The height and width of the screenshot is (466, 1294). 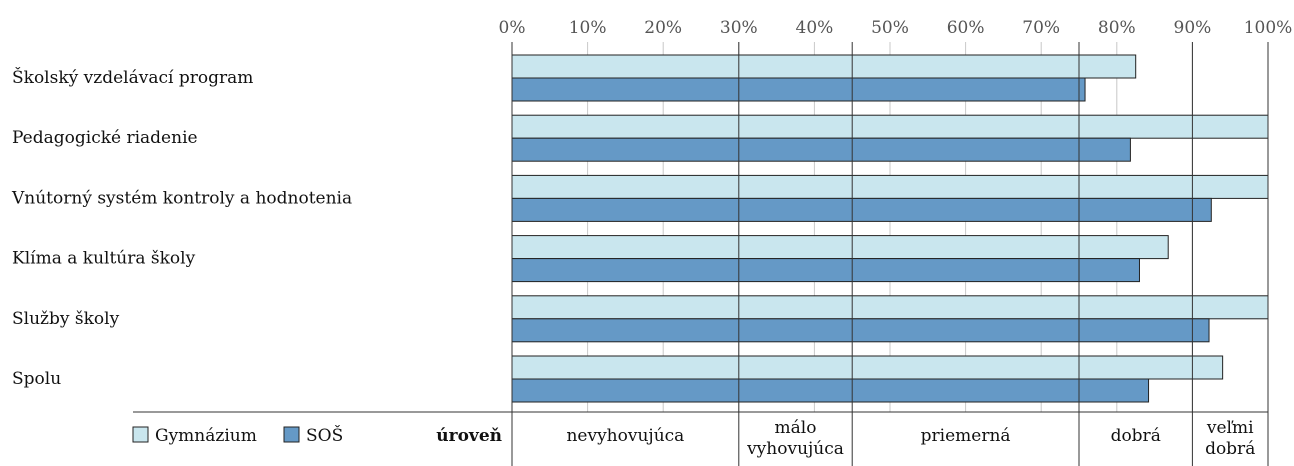 What do you see at coordinates (815, 28) in the screenshot?
I see `x-tick-label: 40%` at bounding box center [815, 28].